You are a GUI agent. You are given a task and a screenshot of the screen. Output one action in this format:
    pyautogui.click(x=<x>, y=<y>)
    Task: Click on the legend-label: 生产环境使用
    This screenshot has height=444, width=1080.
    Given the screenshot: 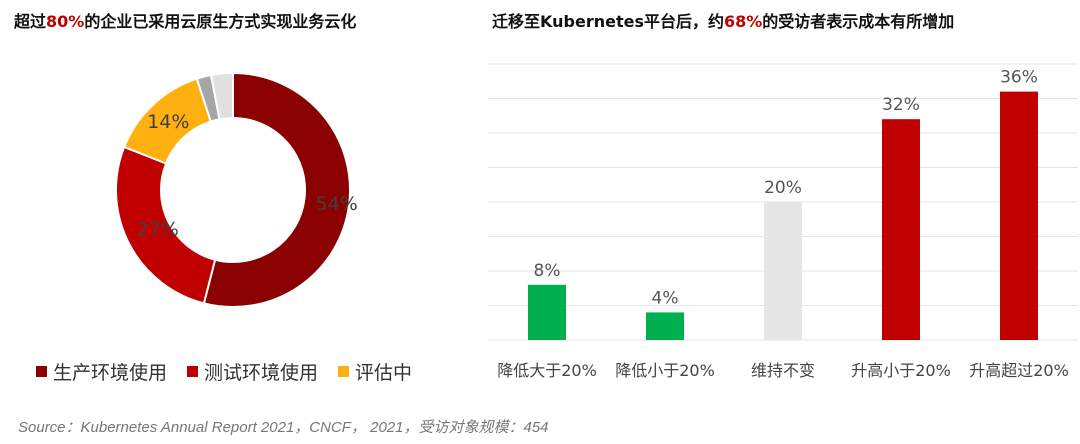 What is the action you would take?
    pyautogui.click(x=110, y=373)
    